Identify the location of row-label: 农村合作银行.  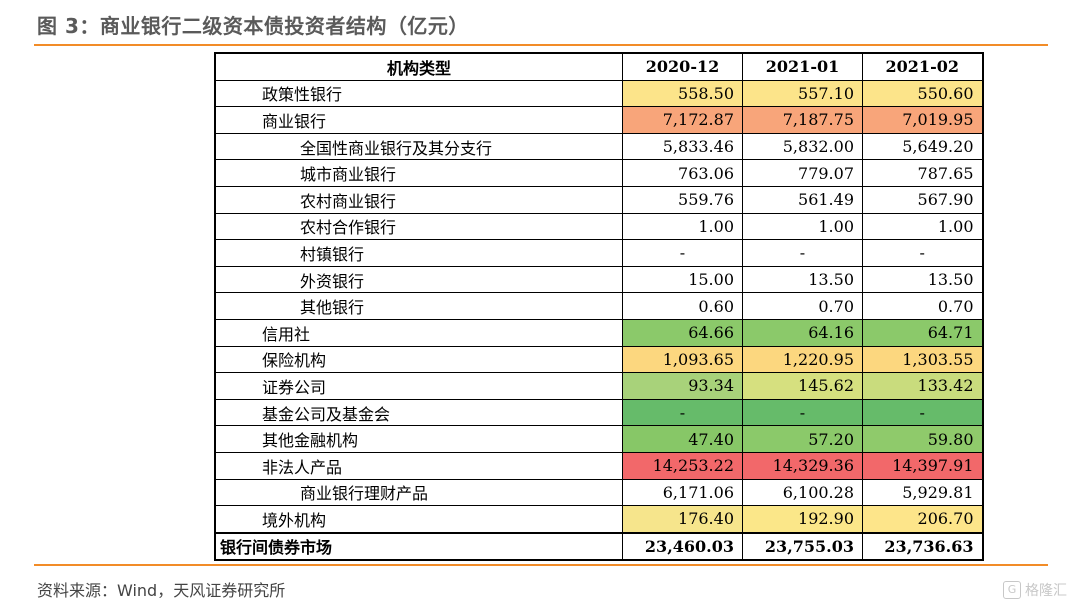
(418, 226).